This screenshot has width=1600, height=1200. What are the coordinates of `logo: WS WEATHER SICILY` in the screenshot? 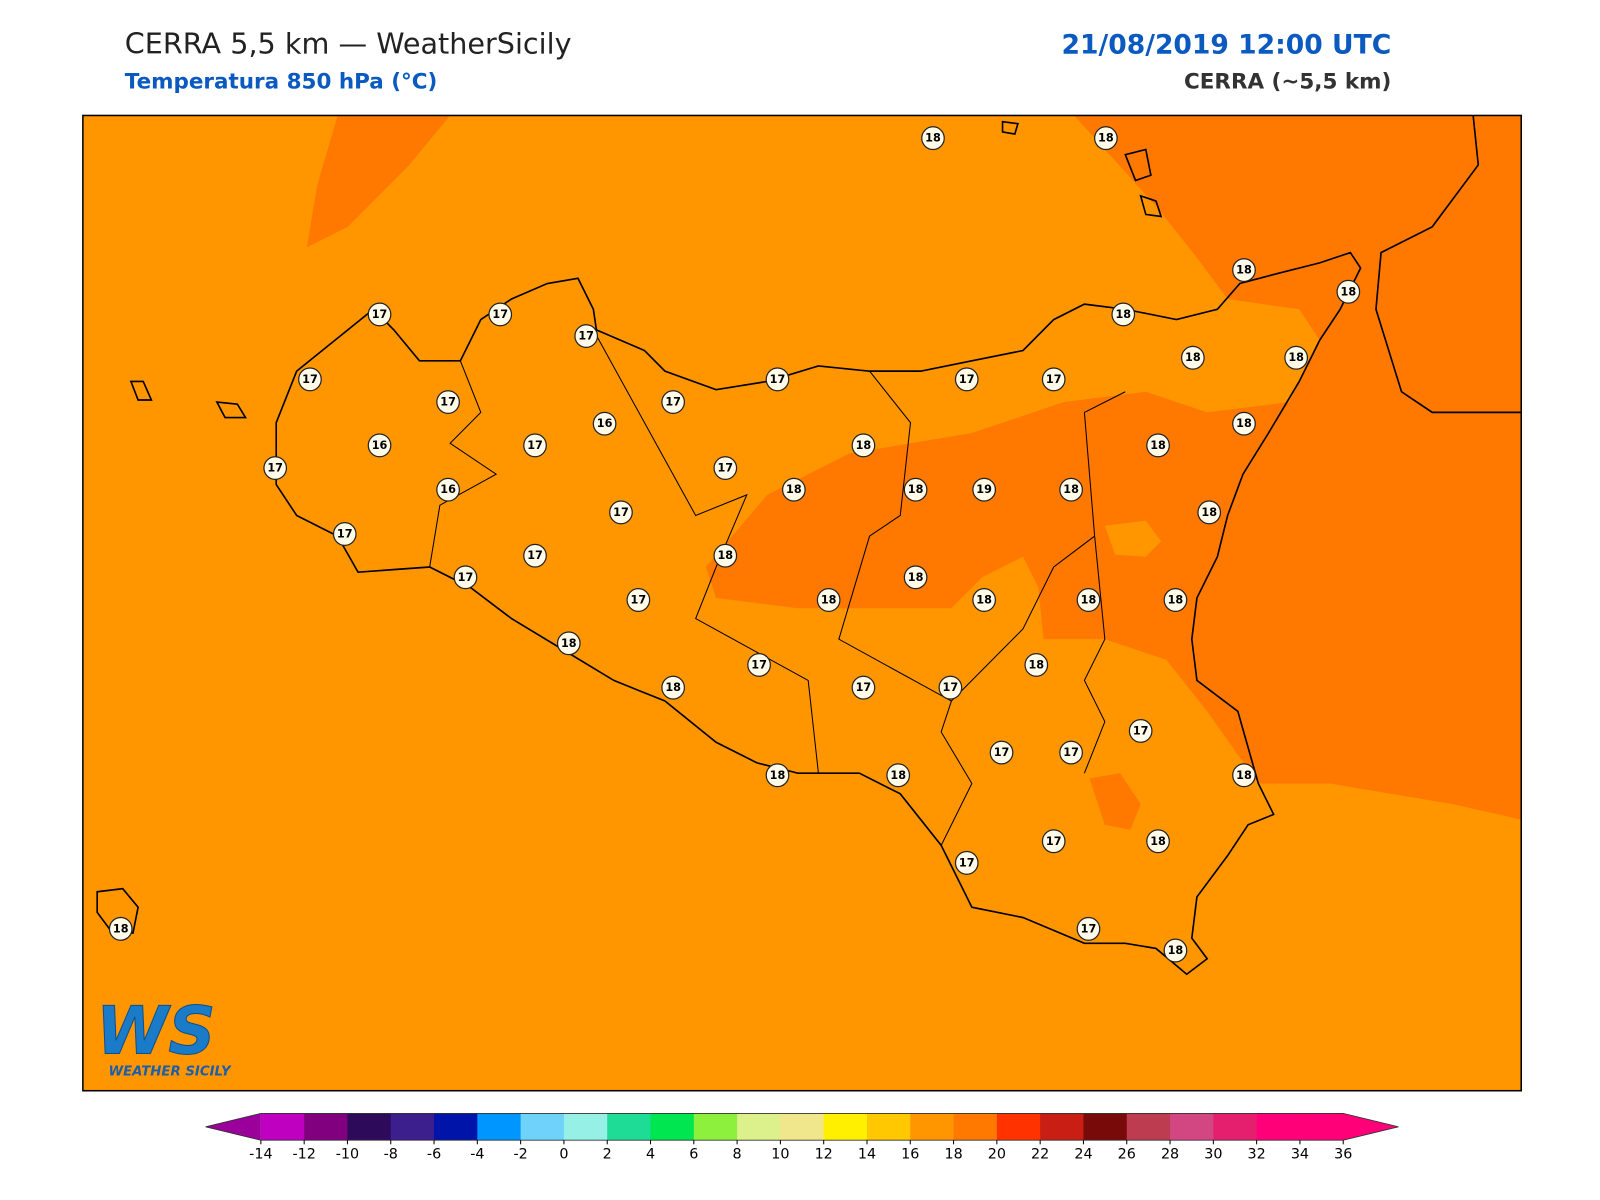 It's located at (164, 1036).